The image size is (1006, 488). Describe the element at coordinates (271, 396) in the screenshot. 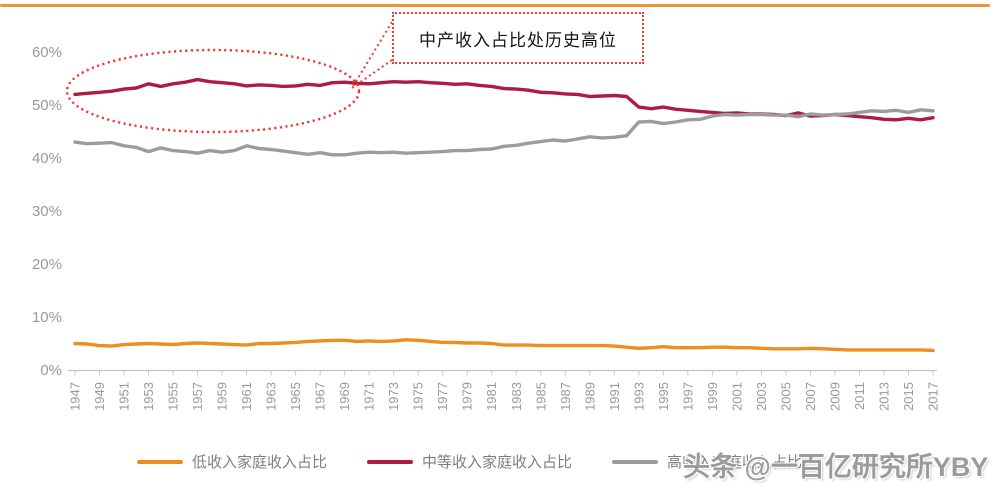

I see `x-axis-tick-label: 1963` at that location.